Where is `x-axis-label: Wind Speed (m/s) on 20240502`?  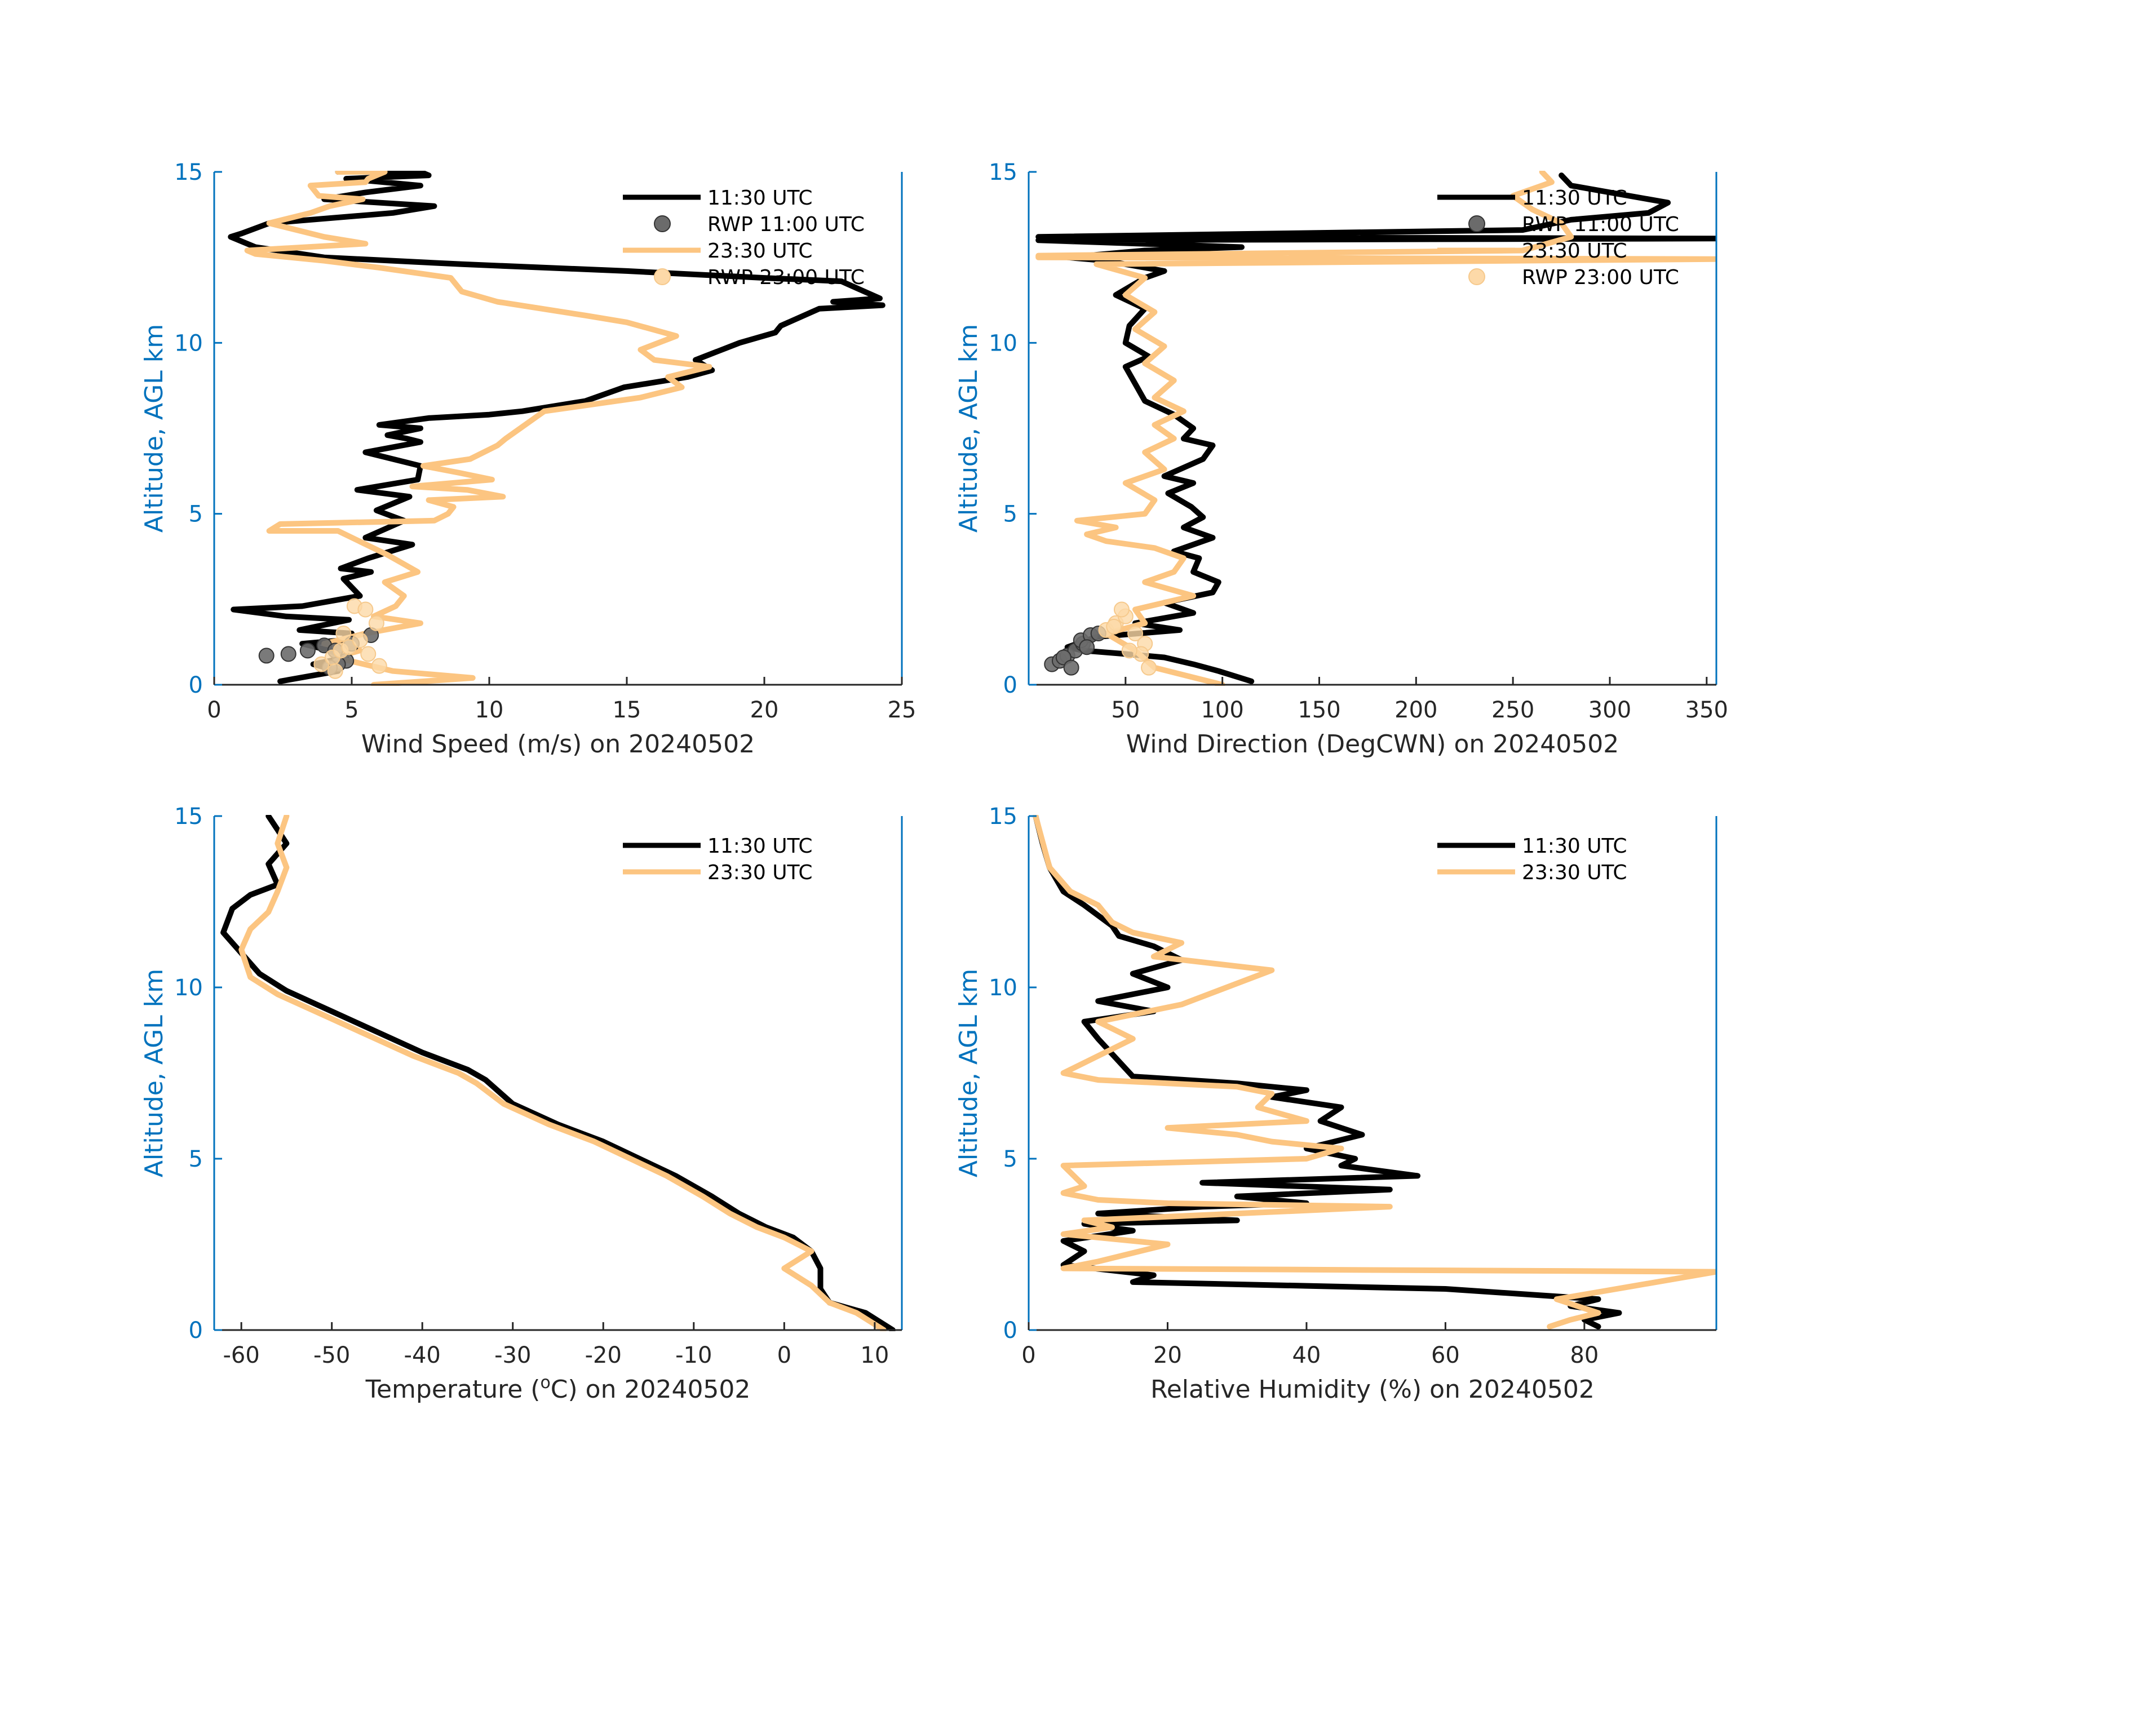
x-axis-label: Wind Speed (m/s) on 20240502 is located at coordinates (558, 744).